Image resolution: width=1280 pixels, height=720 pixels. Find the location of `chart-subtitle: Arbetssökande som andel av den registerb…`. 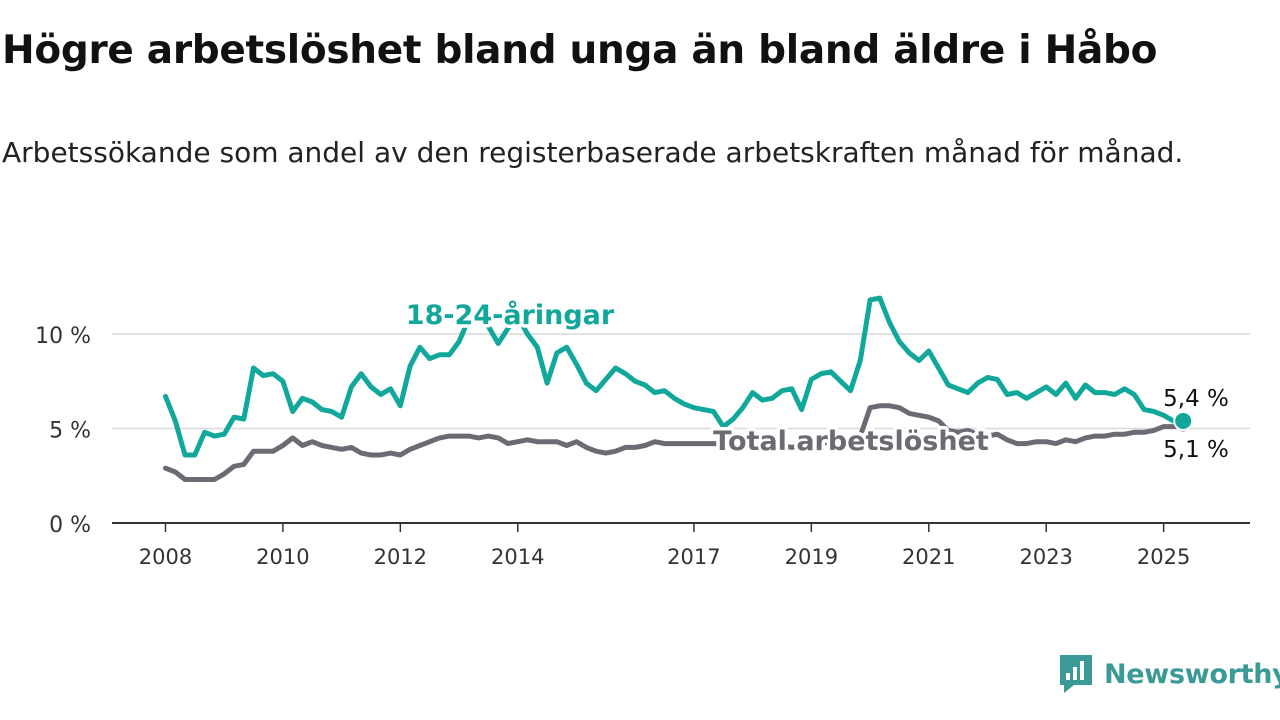

chart-subtitle: Arbetssökande som andel av den registerb… is located at coordinates (593, 152).